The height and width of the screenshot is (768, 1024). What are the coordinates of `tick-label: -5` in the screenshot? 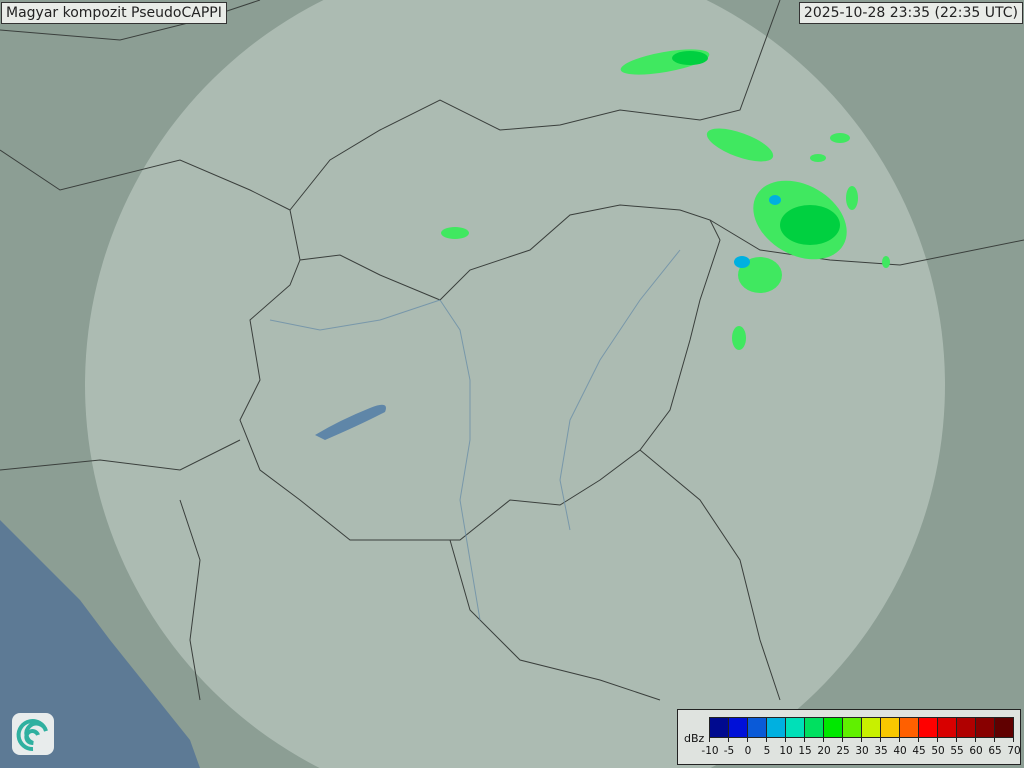 It's located at (729, 751).